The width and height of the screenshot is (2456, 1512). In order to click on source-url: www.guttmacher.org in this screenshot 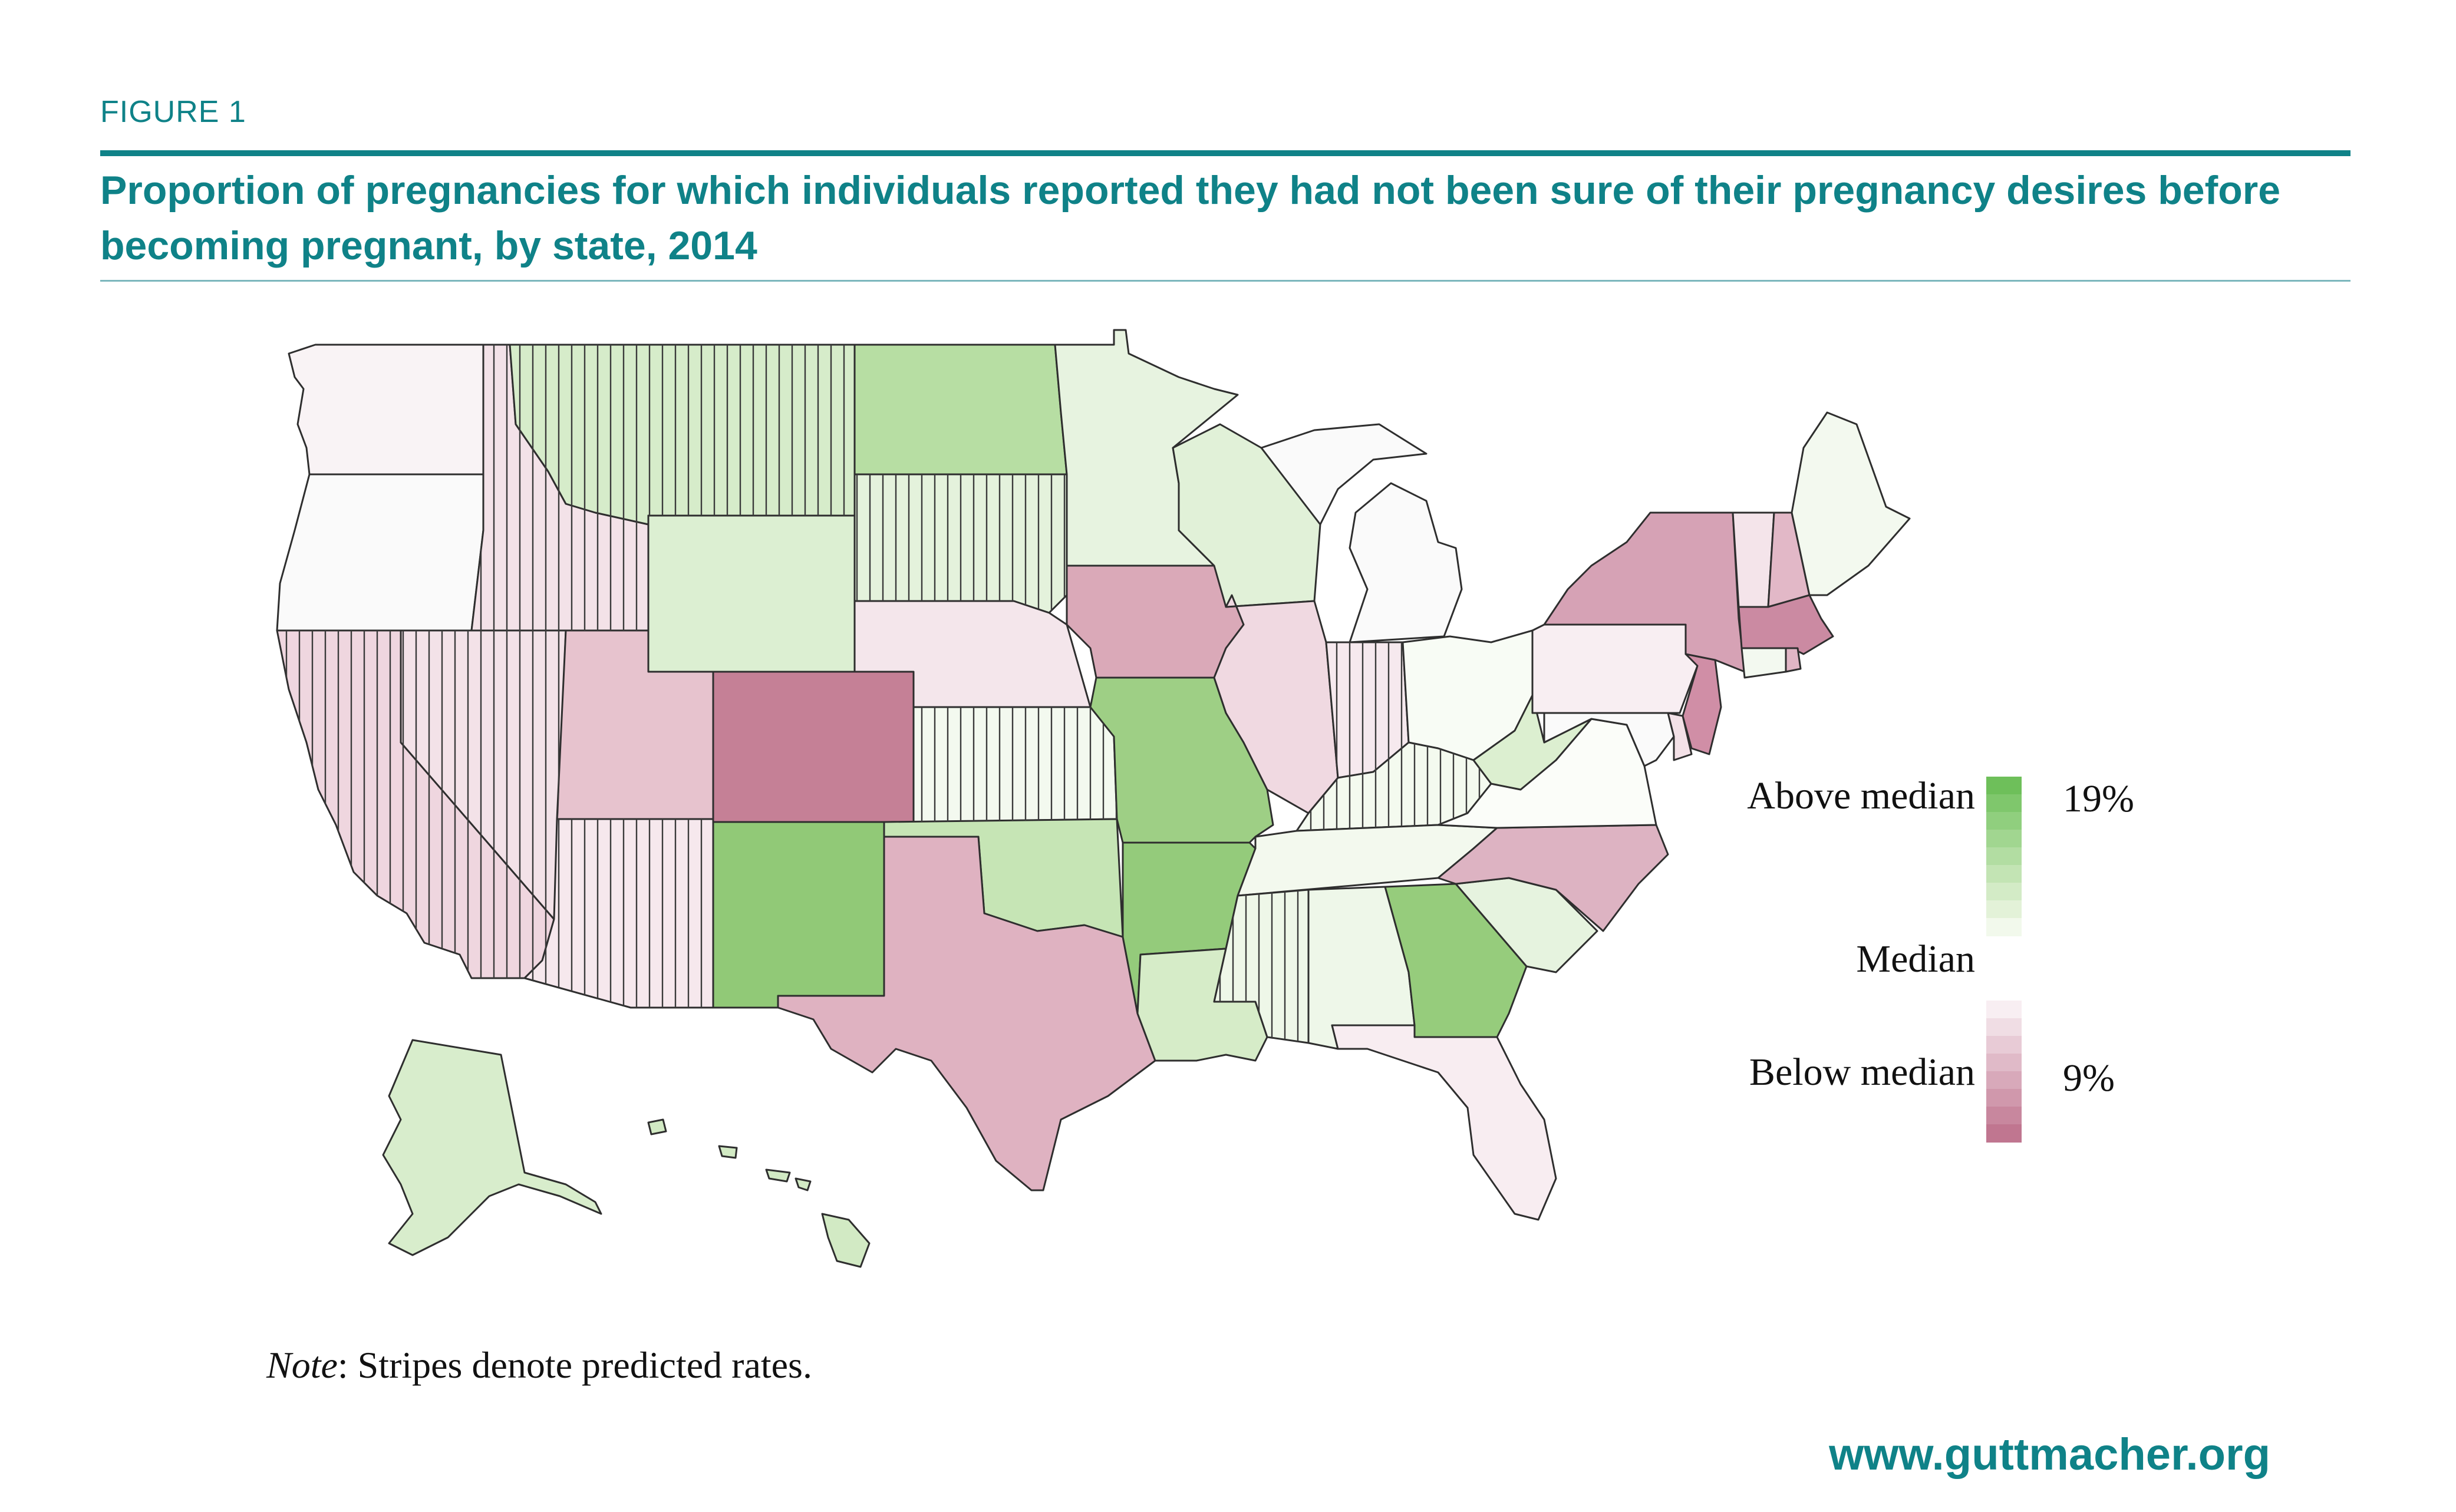, I will do `click(2049, 1455)`.